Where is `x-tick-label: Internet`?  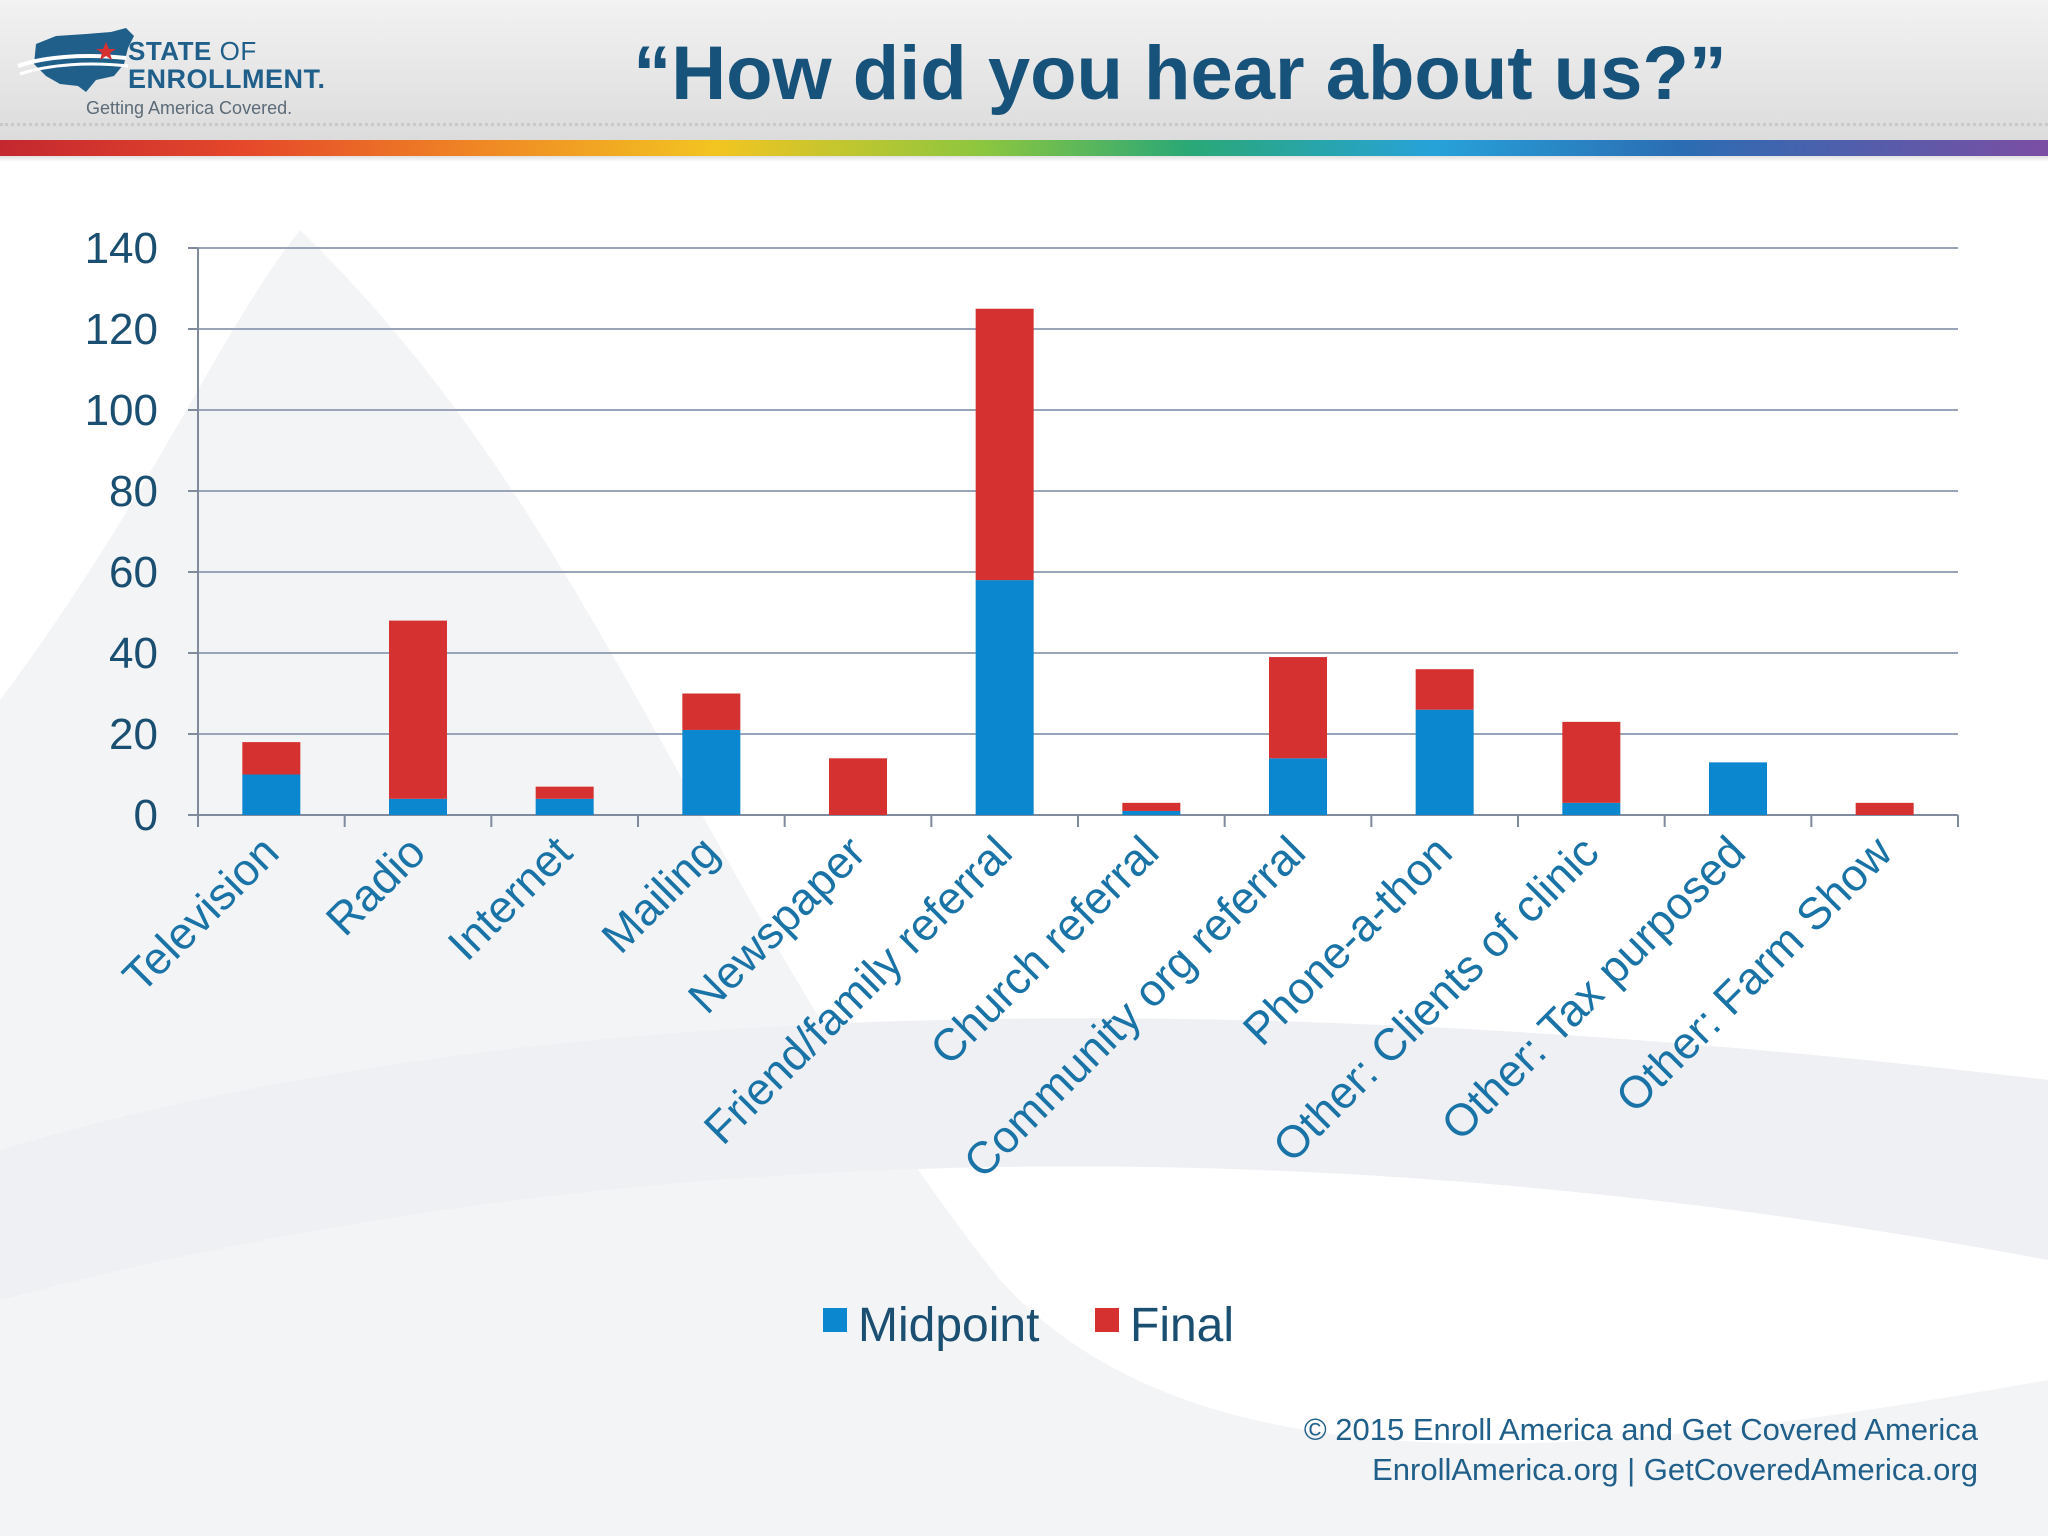
x-tick-label: Internet is located at coordinates (510, 898).